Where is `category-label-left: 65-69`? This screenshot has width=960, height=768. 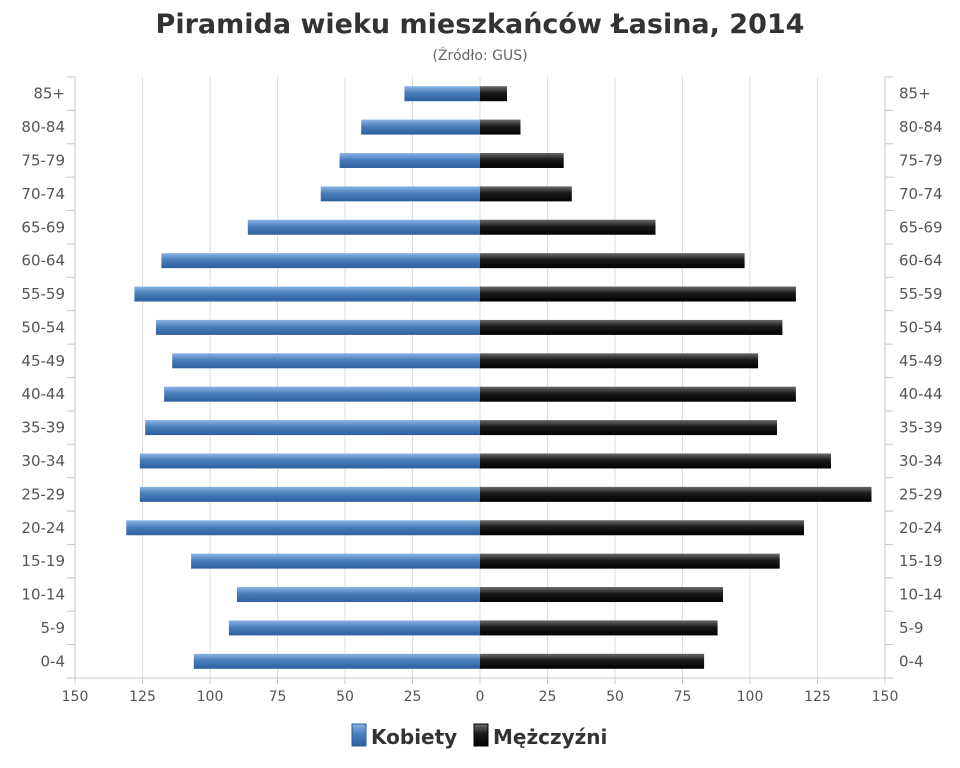 category-label-left: 65-69 is located at coordinates (43, 227).